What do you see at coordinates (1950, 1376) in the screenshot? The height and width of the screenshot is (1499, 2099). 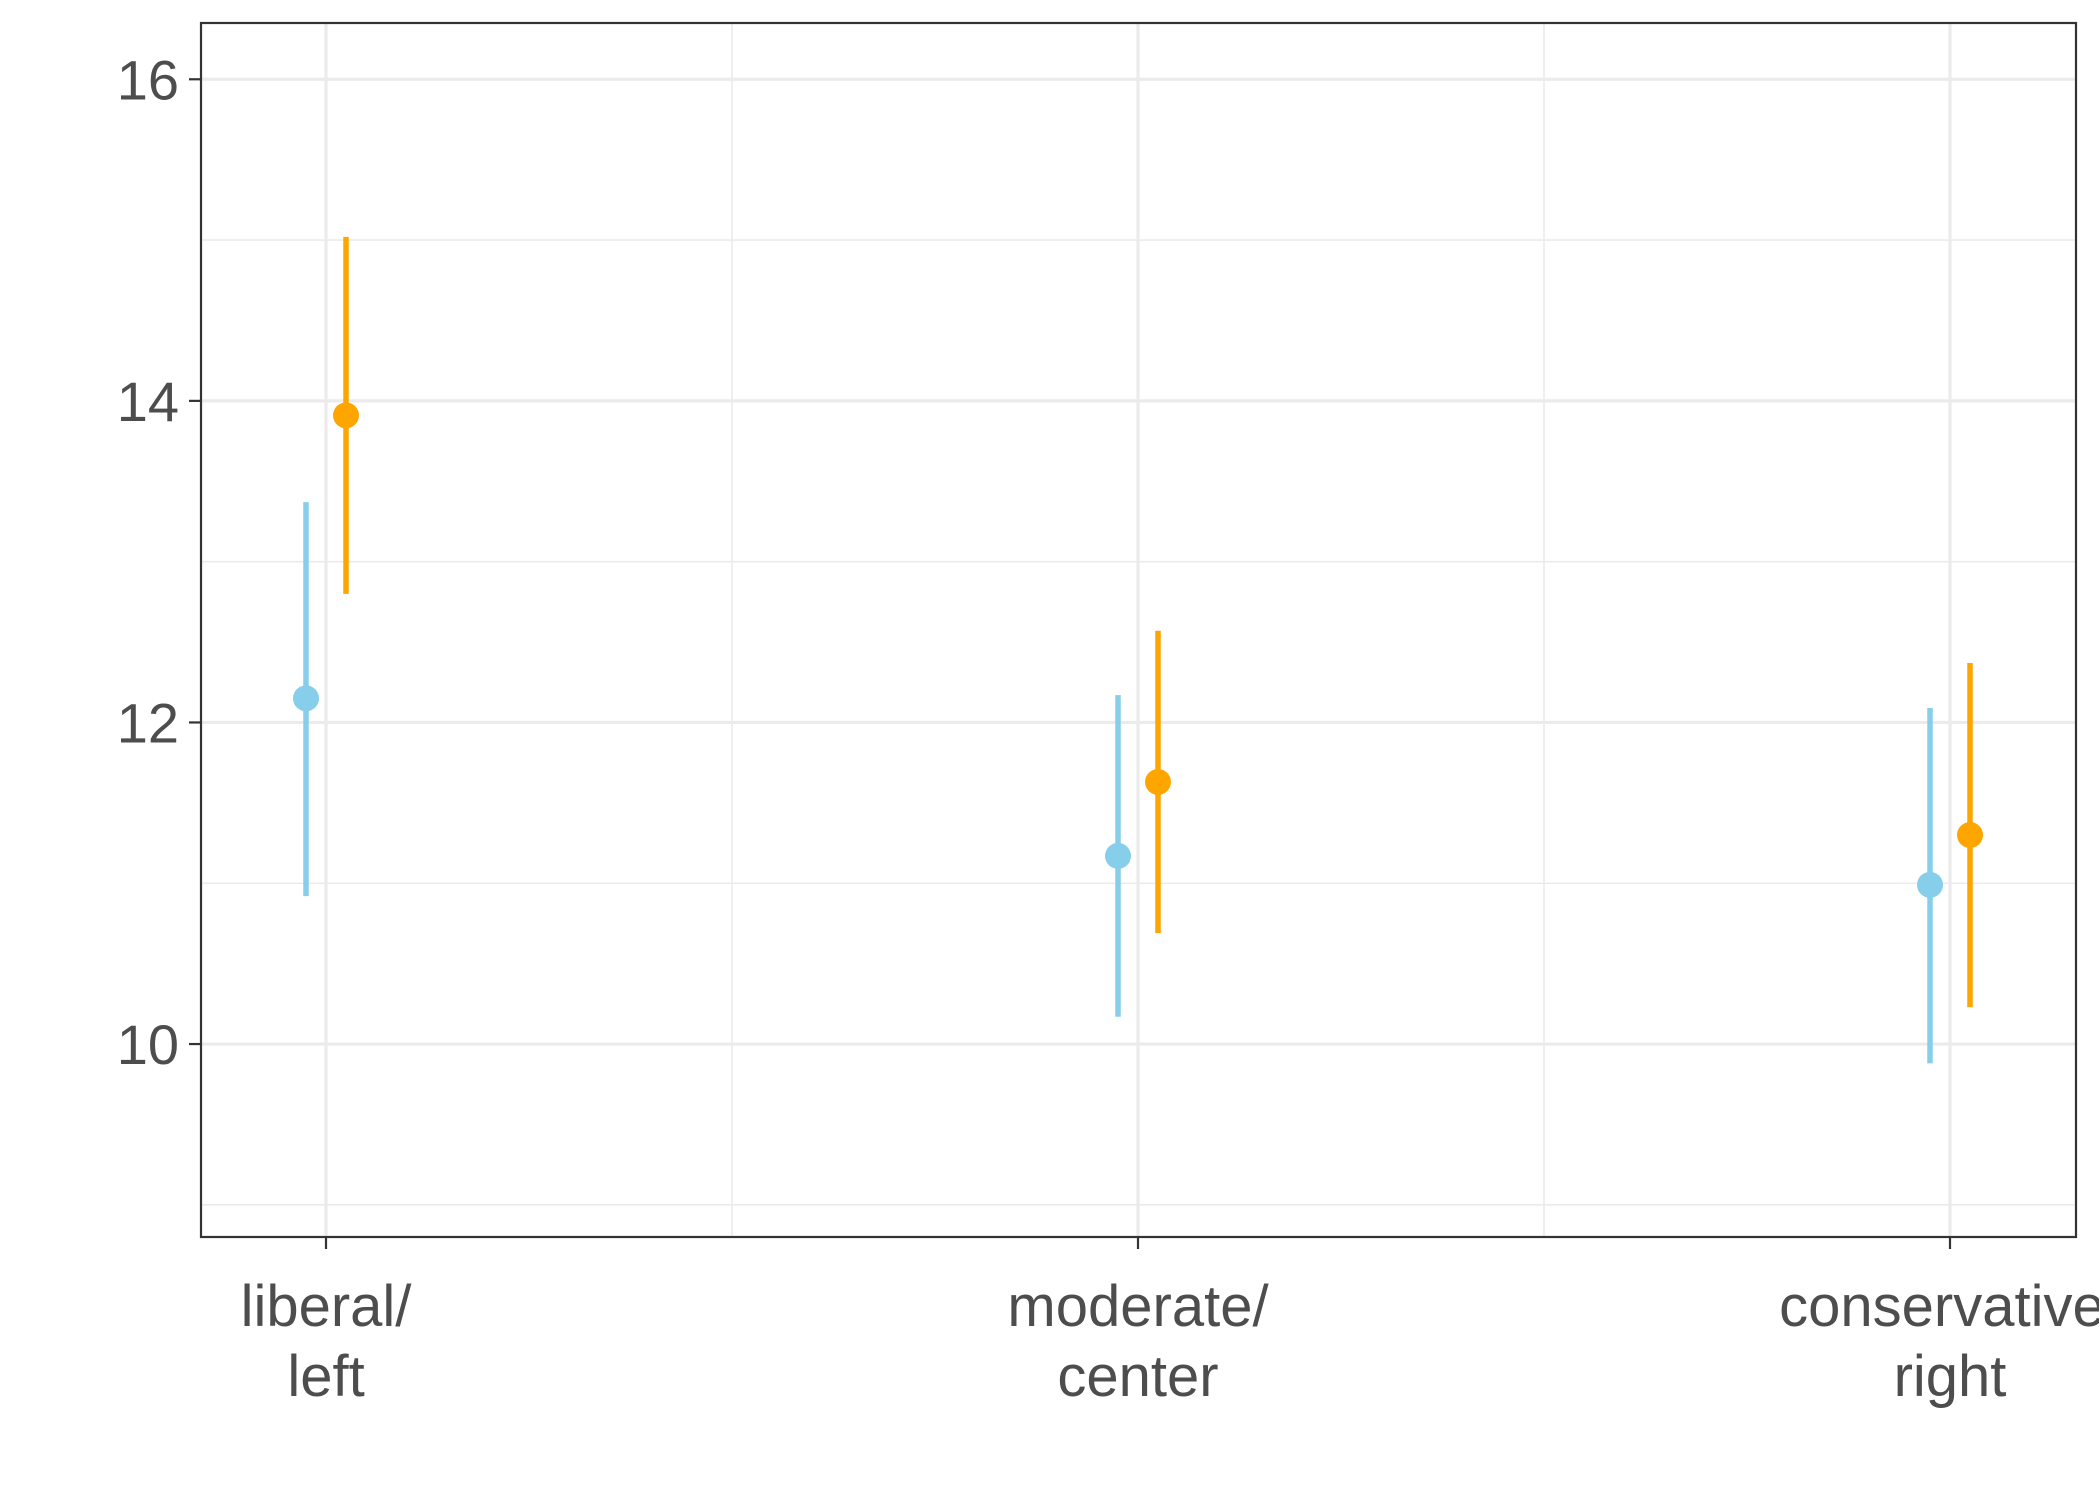 I see `x-tick-label-line: right` at bounding box center [1950, 1376].